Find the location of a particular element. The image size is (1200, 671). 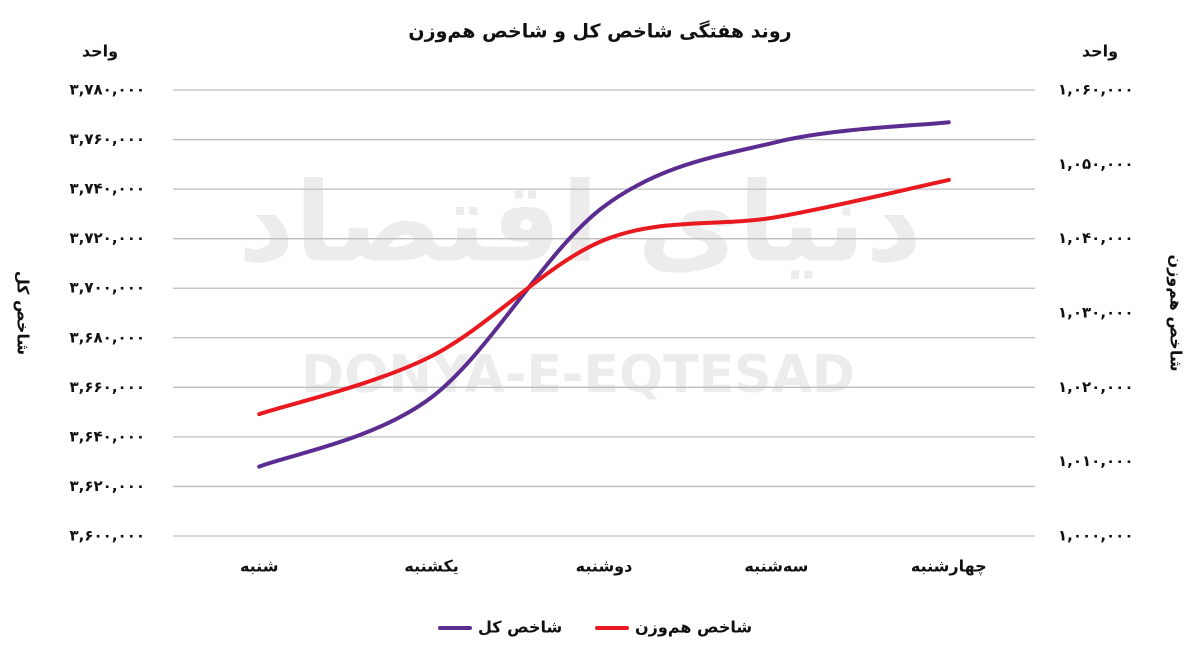

x-tick-label: چهارشنبه is located at coordinates (949, 567).